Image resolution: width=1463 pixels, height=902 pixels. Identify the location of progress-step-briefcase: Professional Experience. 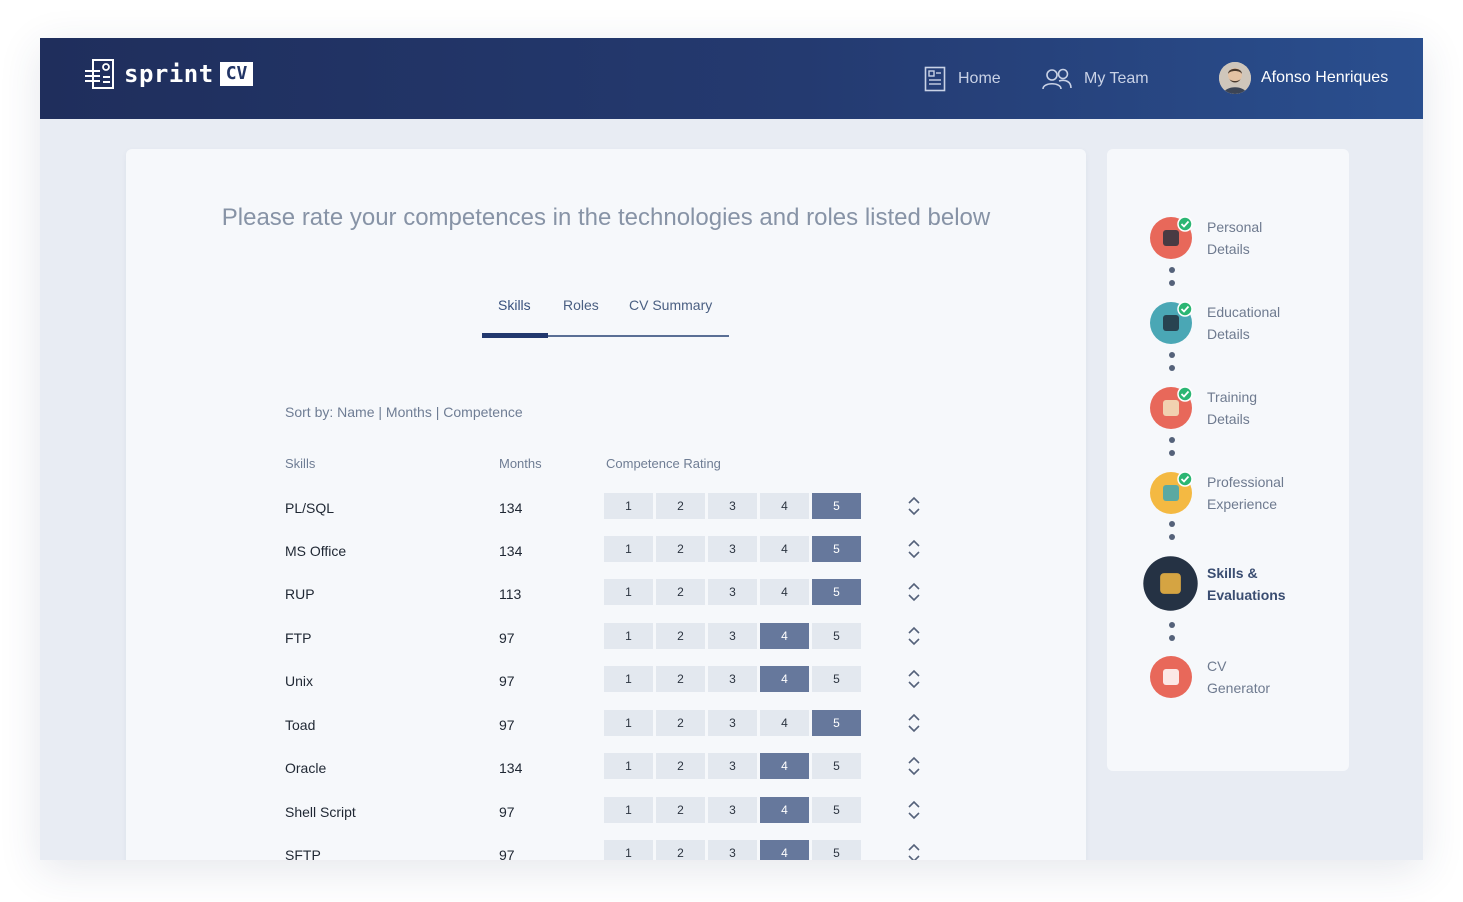
(1249, 494).